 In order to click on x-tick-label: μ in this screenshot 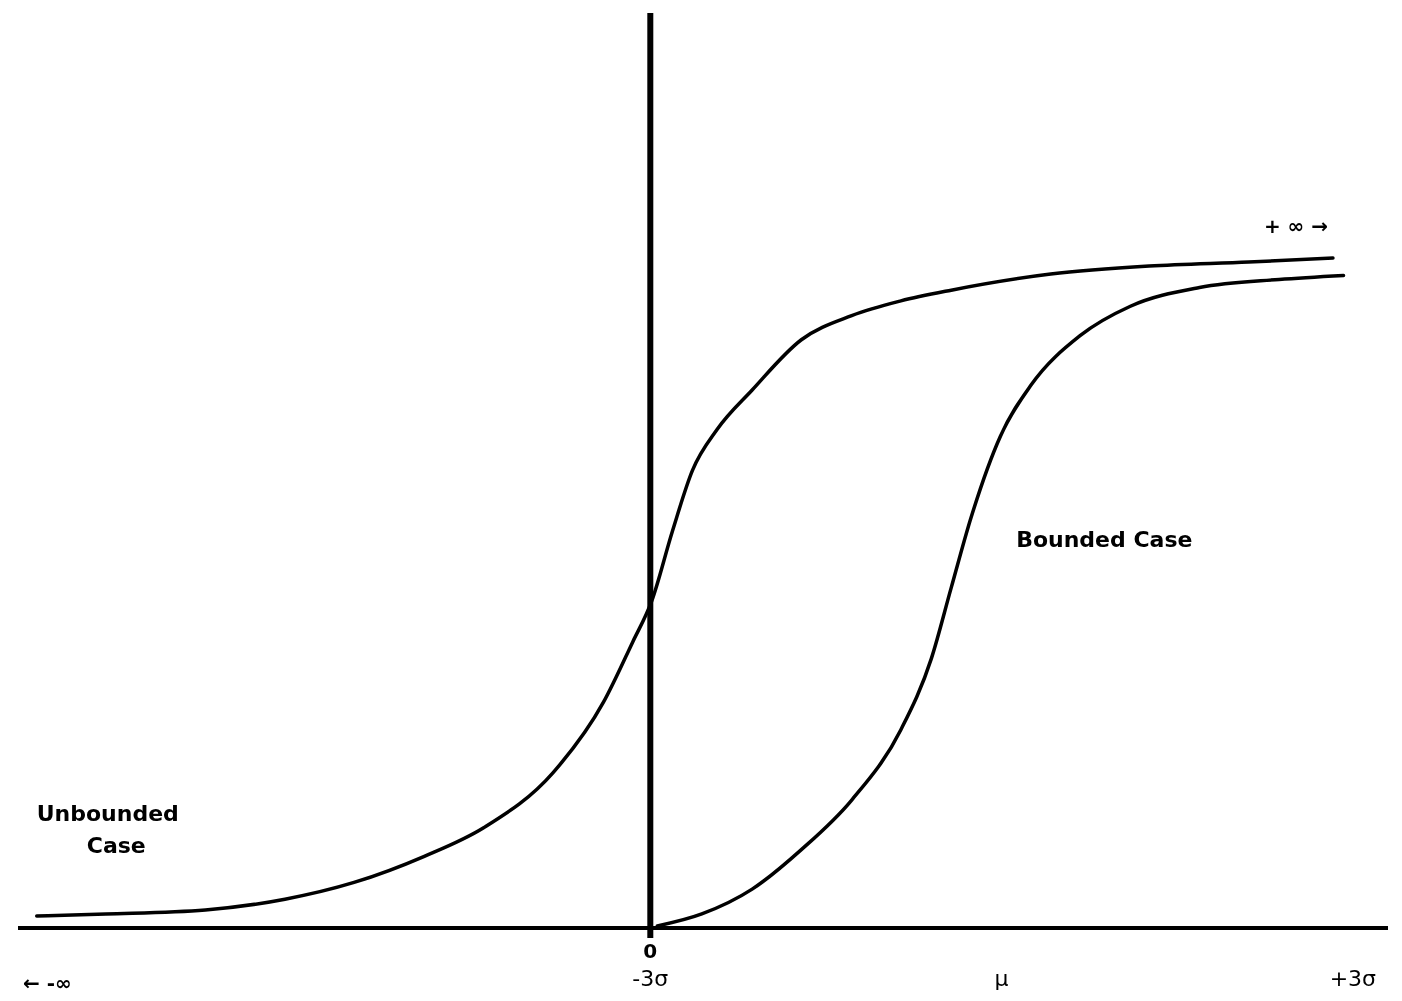, I will do `click(1001, 978)`.